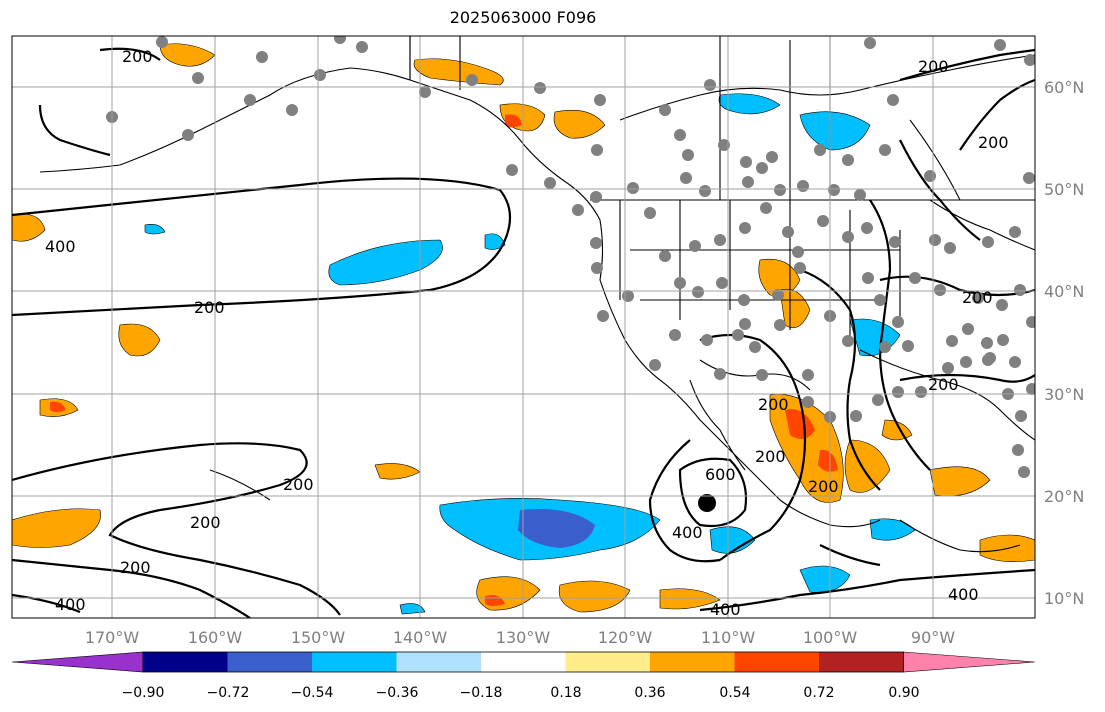 Image resolution: width=1105 pixels, height=712 pixels. Describe the element at coordinates (720, 474) in the screenshot. I see `contour-label: 600` at that location.